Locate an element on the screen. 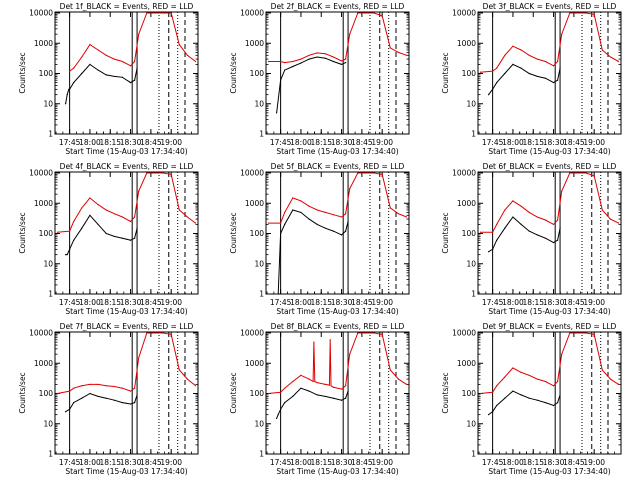  y-tick-label: 1000 is located at coordinates (466, 203).